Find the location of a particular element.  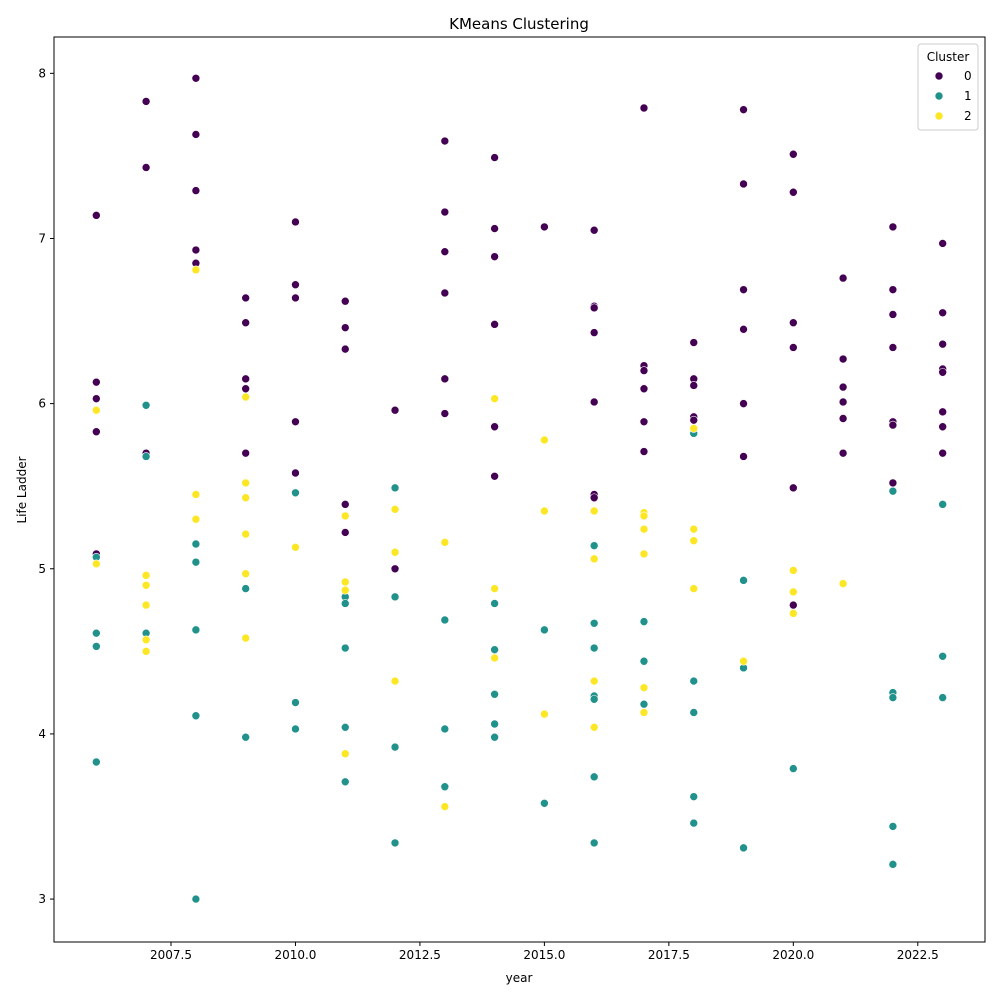

x-tick-label: 2010.0 is located at coordinates (295, 955).